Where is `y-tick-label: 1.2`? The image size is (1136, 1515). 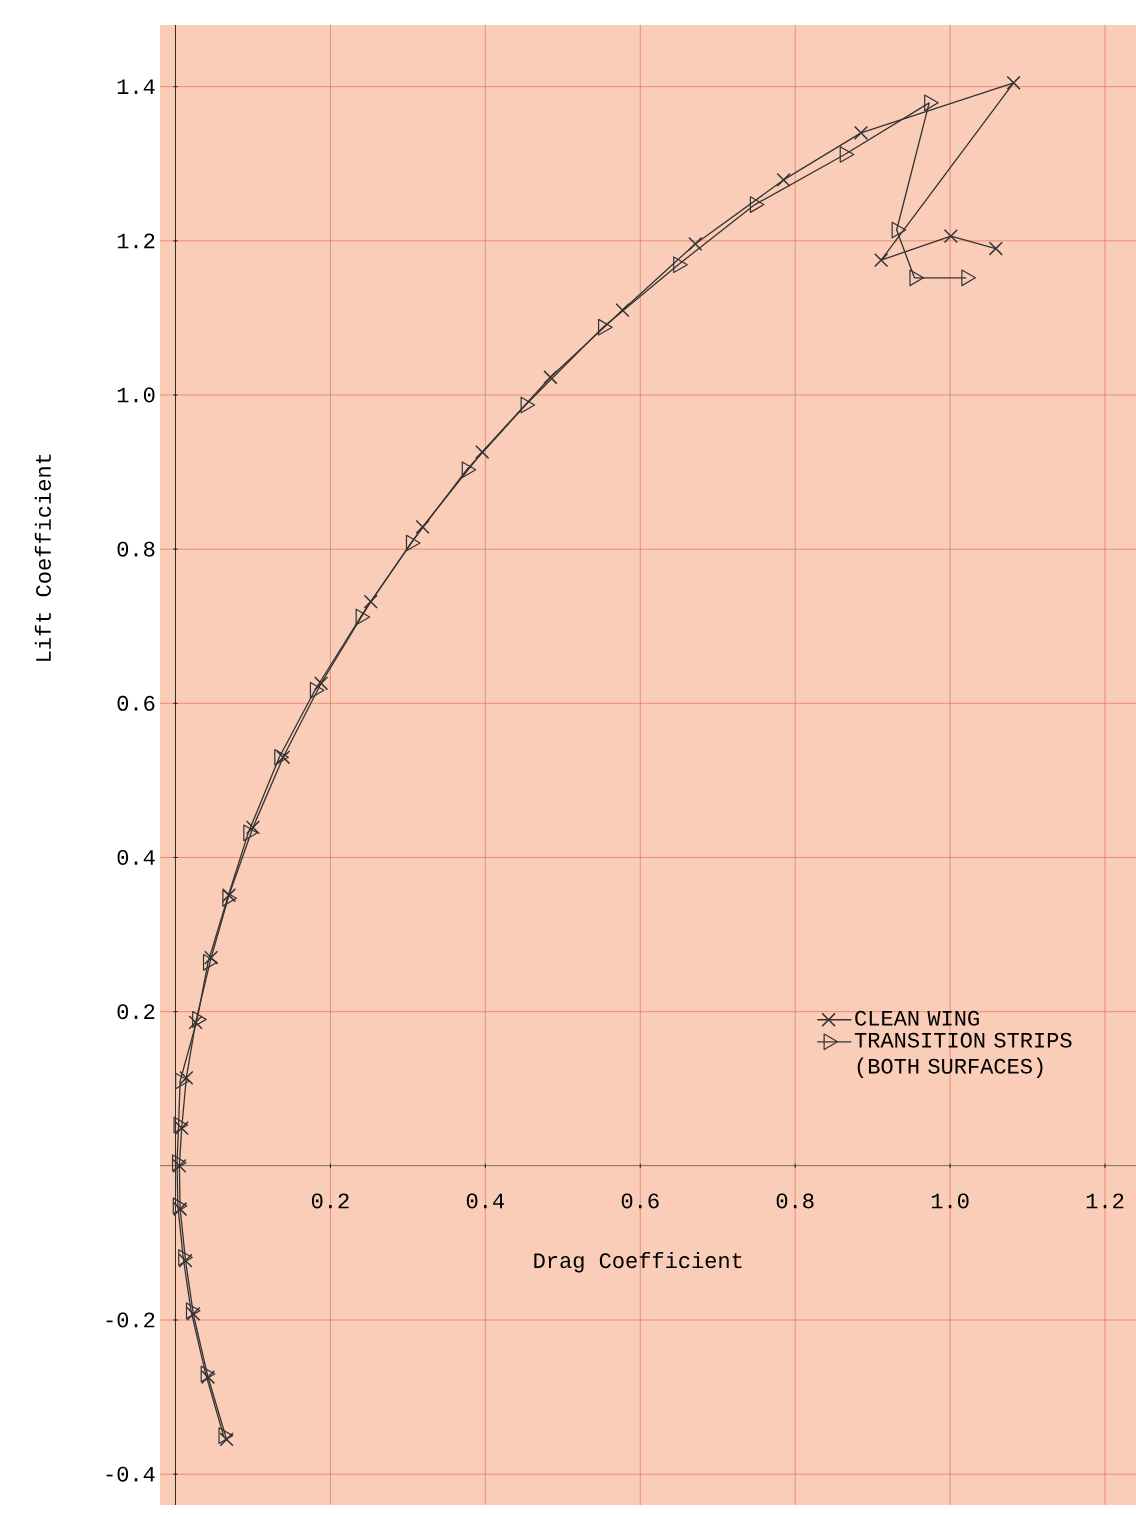 y-tick-label: 1.2 is located at coordinates (136, 241).